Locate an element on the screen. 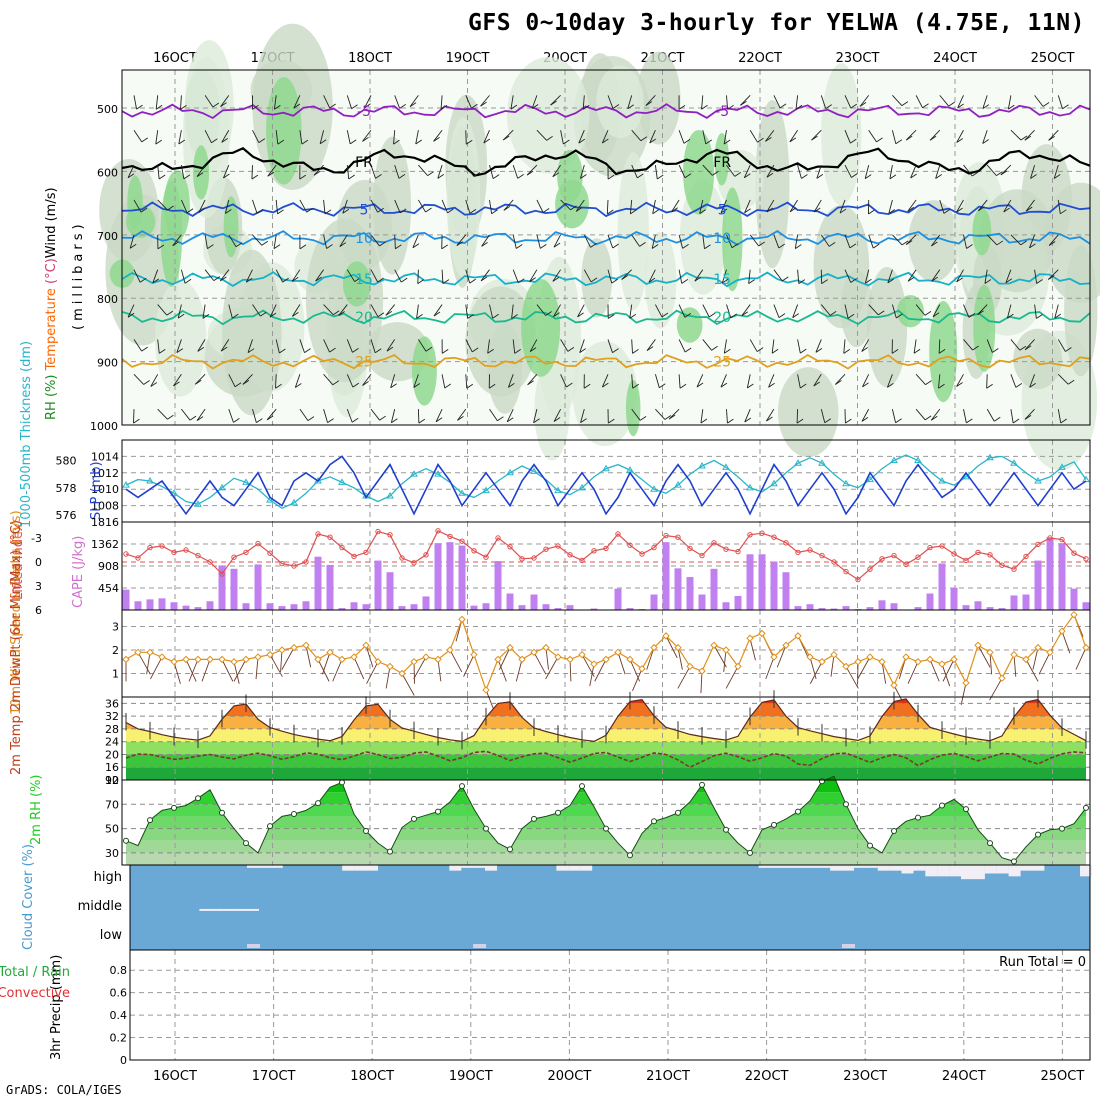 The height and width of the screenshot is (1100, 1100). bottom-date-label: 18OCT is located at coordinates (372, 1076).